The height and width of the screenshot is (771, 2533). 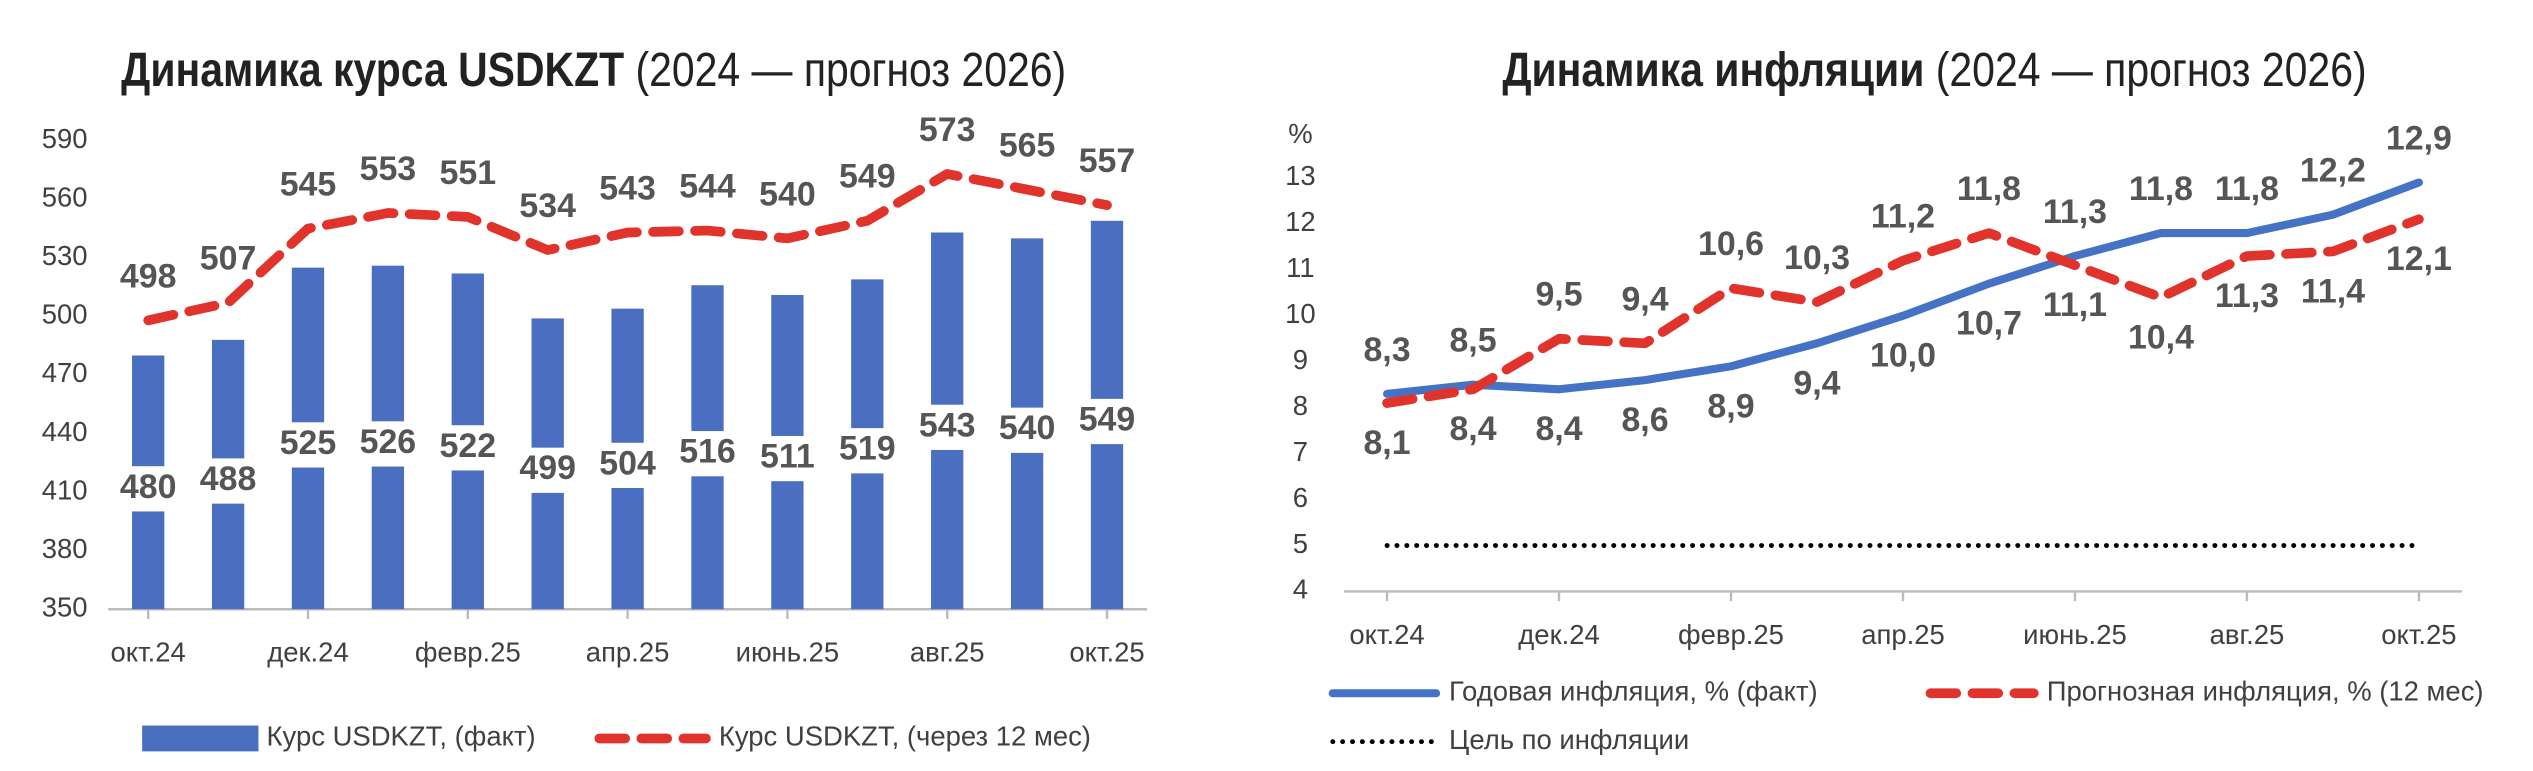 I want to click on data-label: 553, so click(x=388, y=169).